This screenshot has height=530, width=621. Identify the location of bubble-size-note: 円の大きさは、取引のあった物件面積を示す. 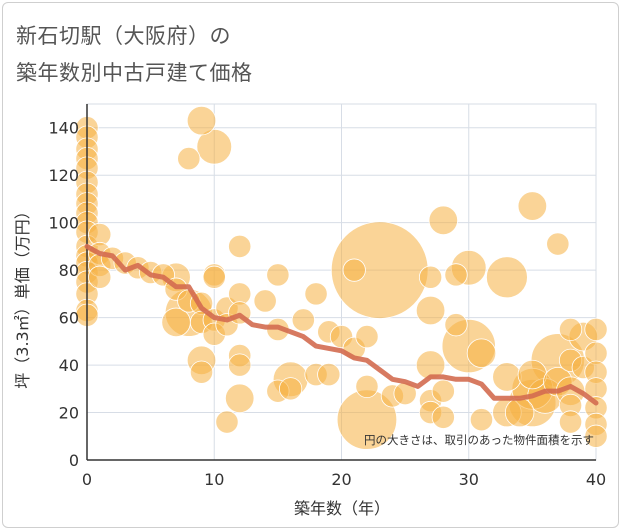
(479, 440).